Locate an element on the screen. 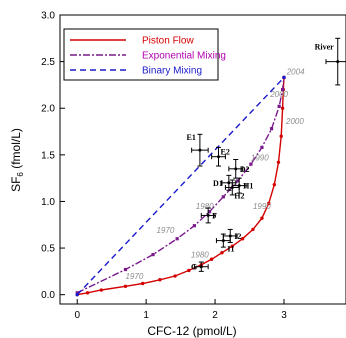  y-tick-label: 0.5 is located at coordinates (48, 249).